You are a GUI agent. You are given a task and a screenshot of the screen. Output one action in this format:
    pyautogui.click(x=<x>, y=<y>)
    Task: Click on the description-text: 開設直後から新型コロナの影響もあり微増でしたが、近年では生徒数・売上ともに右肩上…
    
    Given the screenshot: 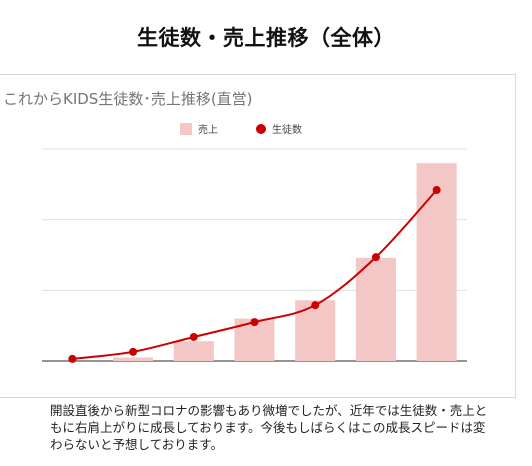 What is the action you would take?
    pyautogui.click(x=269, y=427)
    